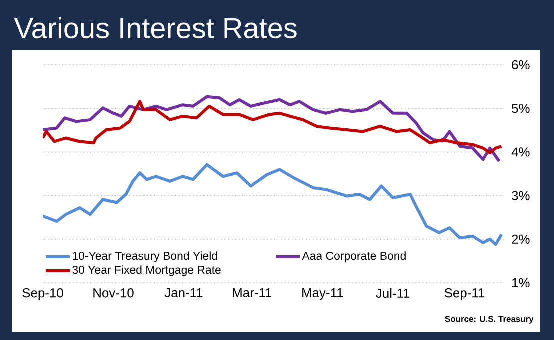 This screenshot has height=340, width=554. What do you see at coordinates (521, 195) in the screenshot?
I see `y-tick-label: 3%` at bounding box center [521, 195].